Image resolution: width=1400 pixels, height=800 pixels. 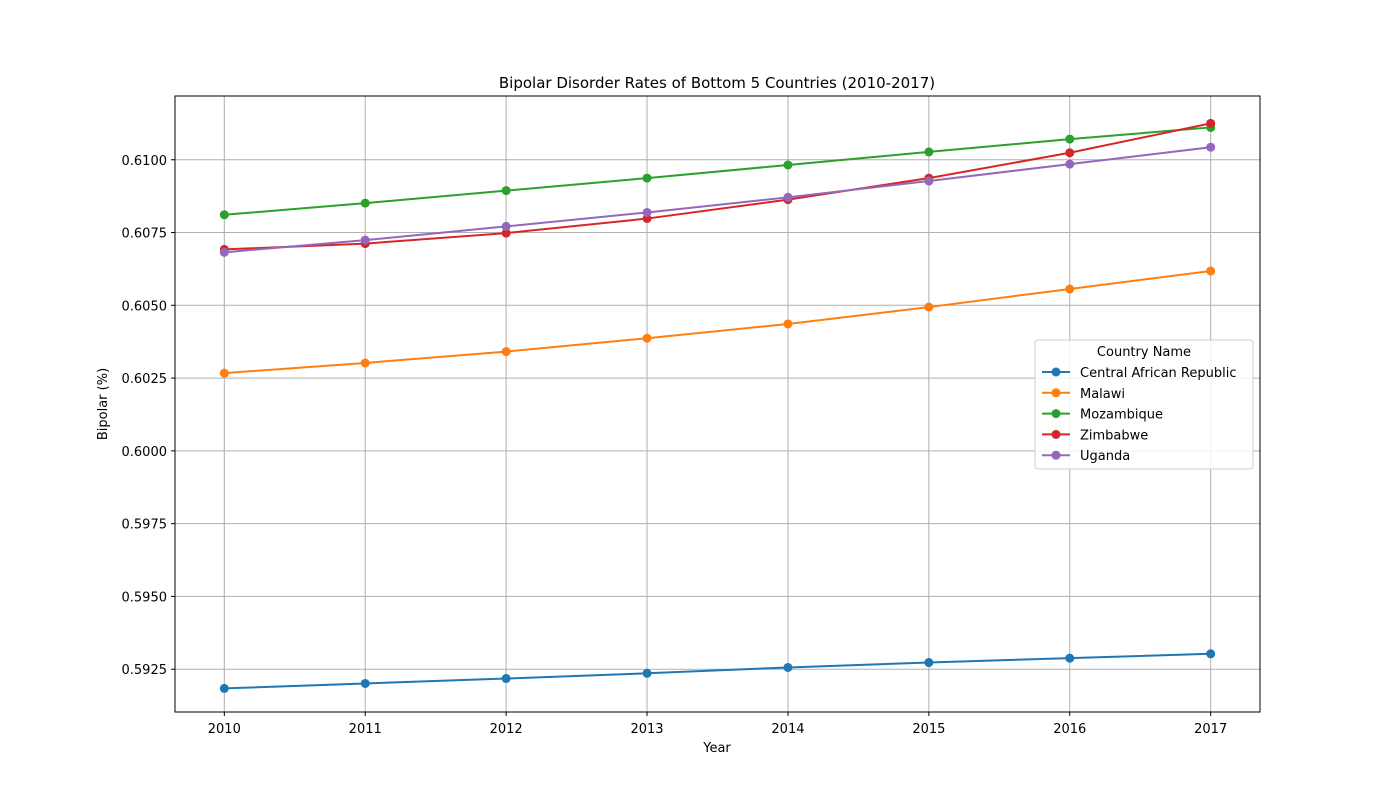 I want to click on series-line-zimbabwe, so click(x=717, y=186).